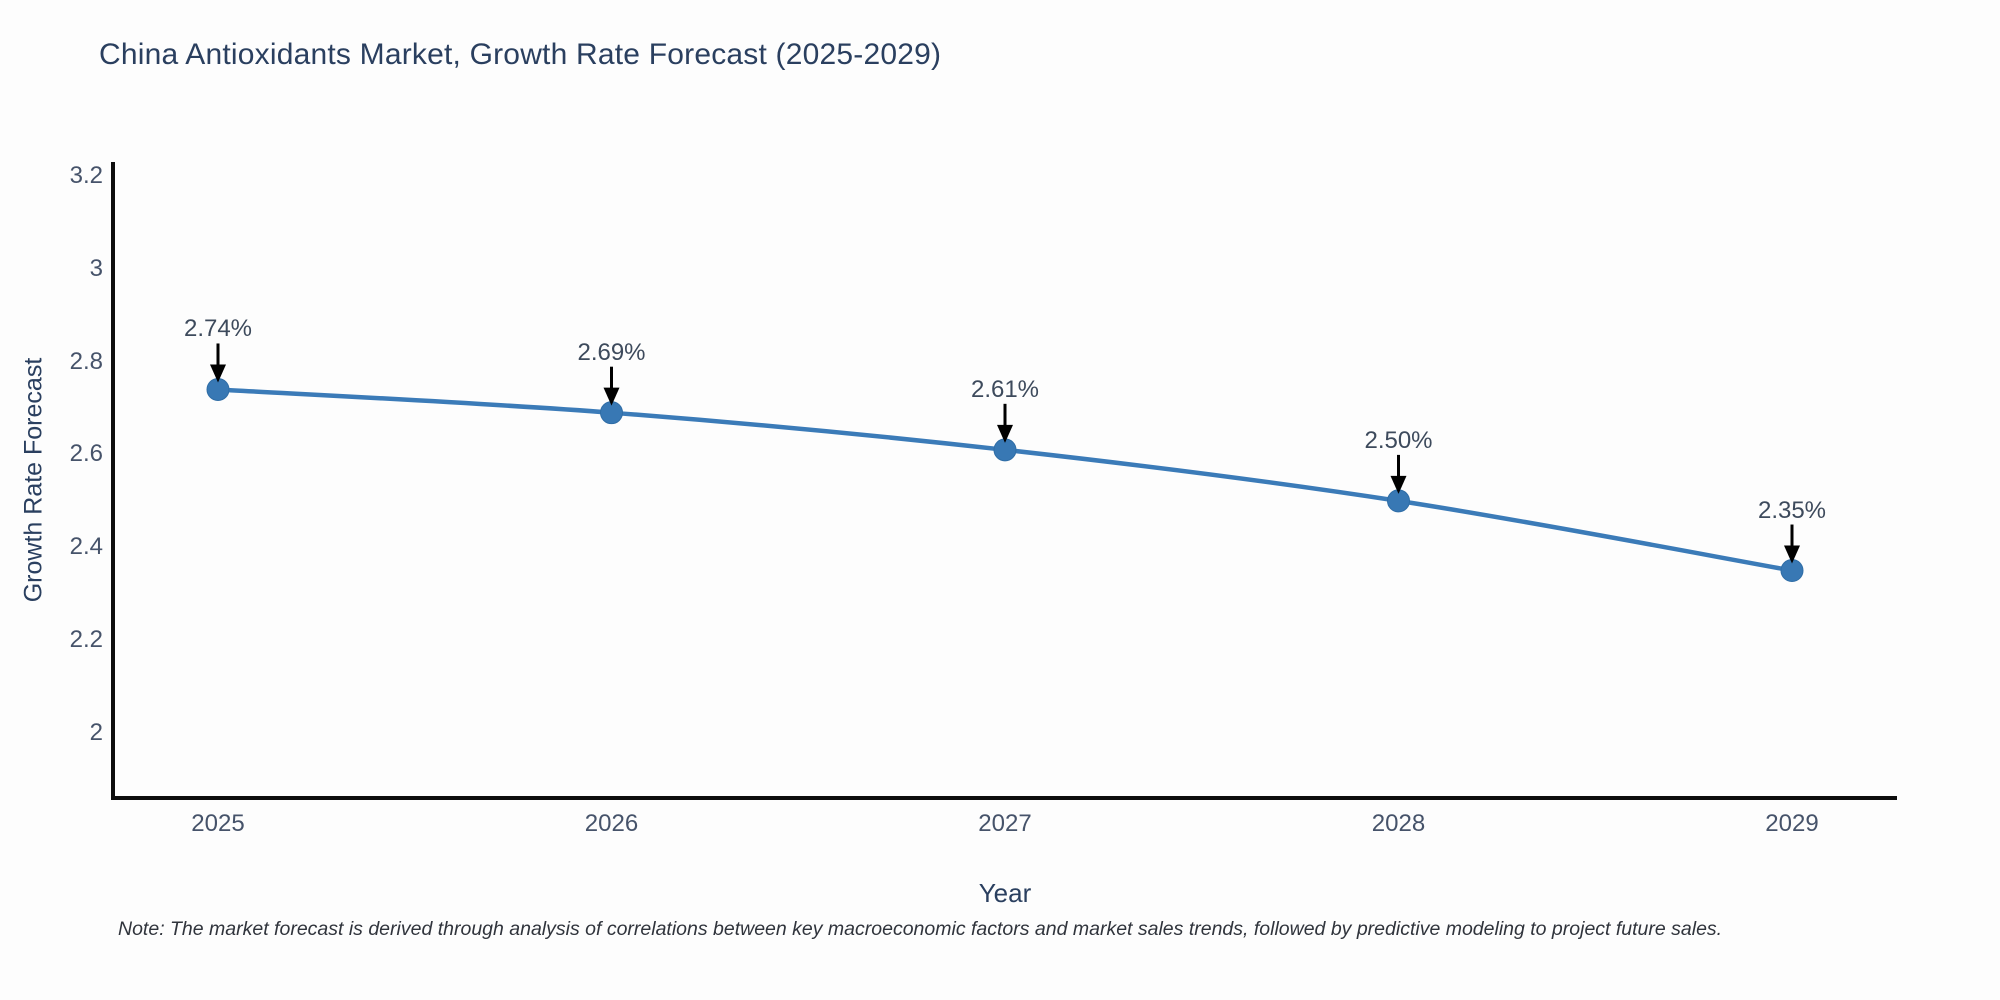  I want to click on x-tick-label: 2025, so click(218, 823).